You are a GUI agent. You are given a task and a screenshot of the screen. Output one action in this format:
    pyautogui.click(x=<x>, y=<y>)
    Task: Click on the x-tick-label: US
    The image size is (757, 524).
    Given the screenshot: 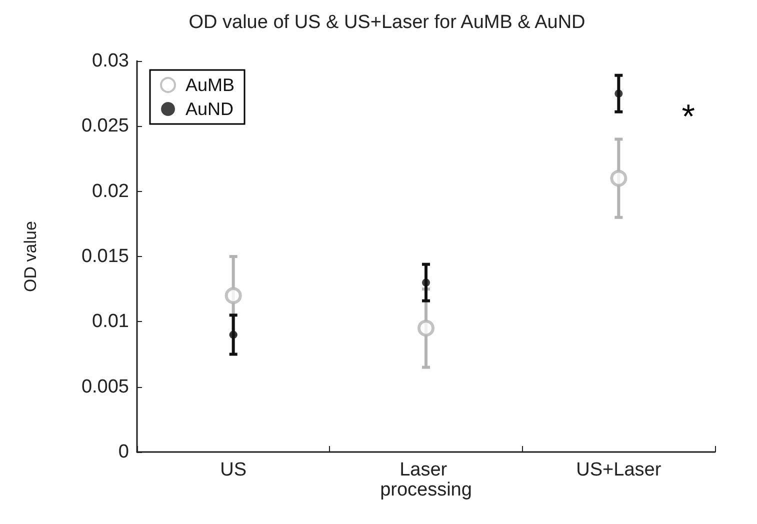 What is the action you would take?
    pyautogui.click(x=233, y=470)
    